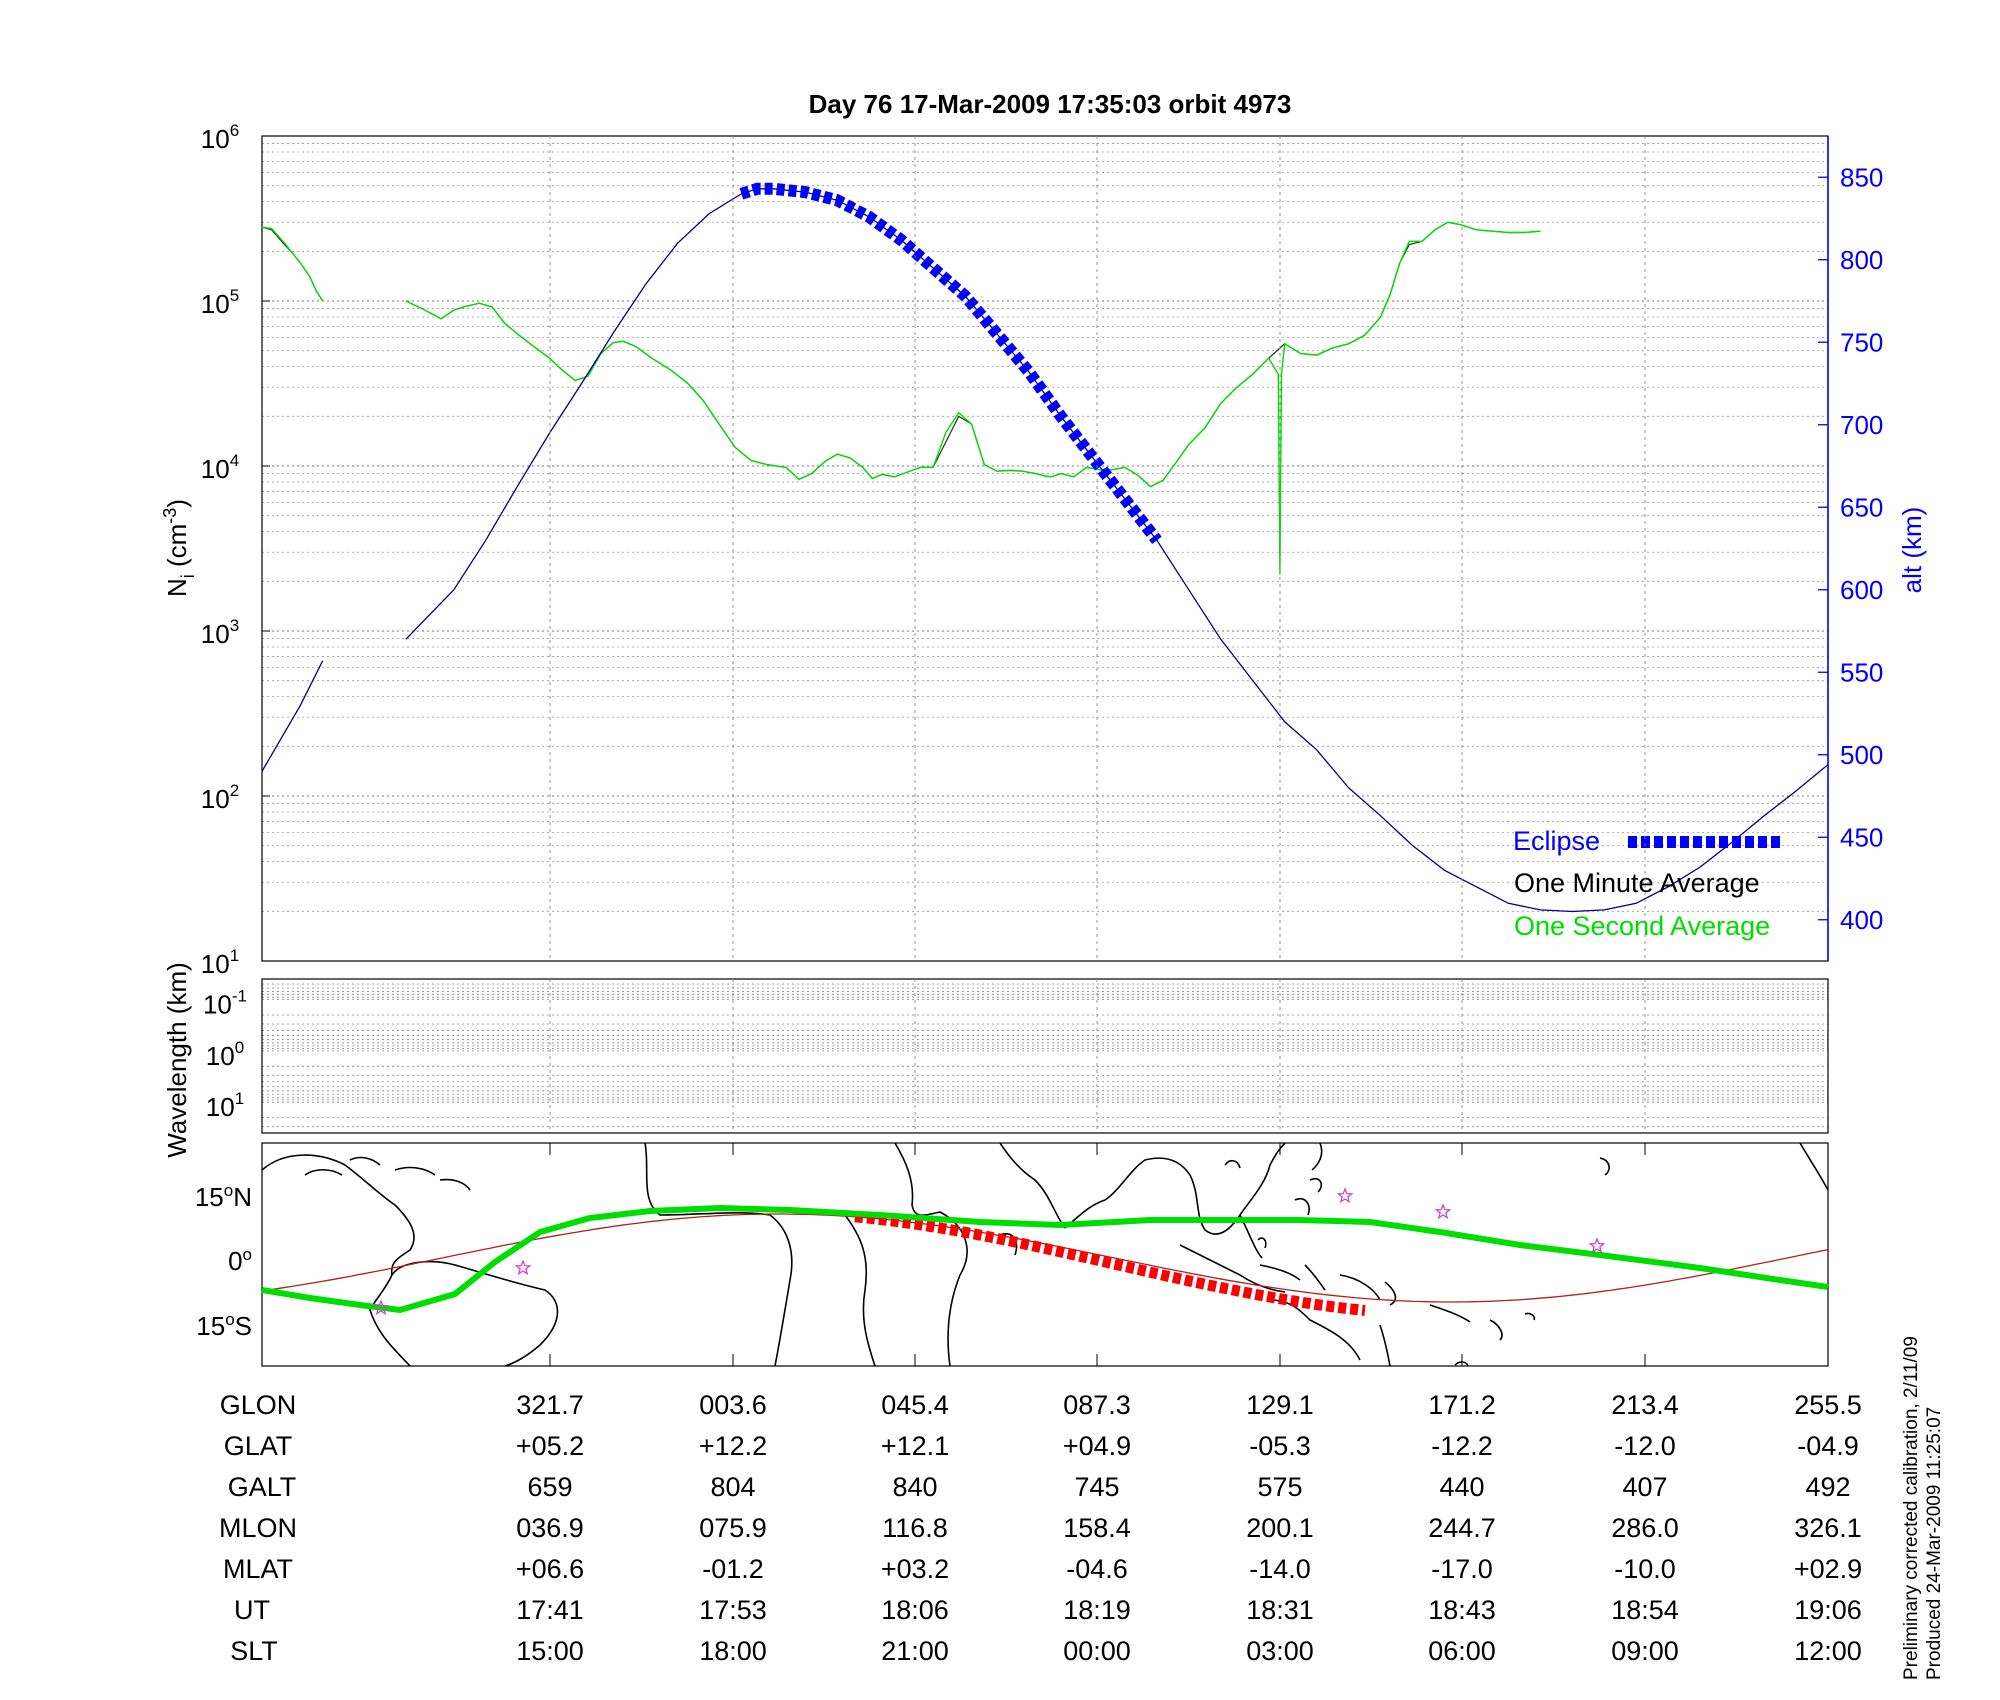 The image size is (2000, 1700). Describe the element at coordinates (1934, 1543) in the screenshot. I see `footer-produced-date: Produced 24-Mar-2009 11:25:07` at that location.